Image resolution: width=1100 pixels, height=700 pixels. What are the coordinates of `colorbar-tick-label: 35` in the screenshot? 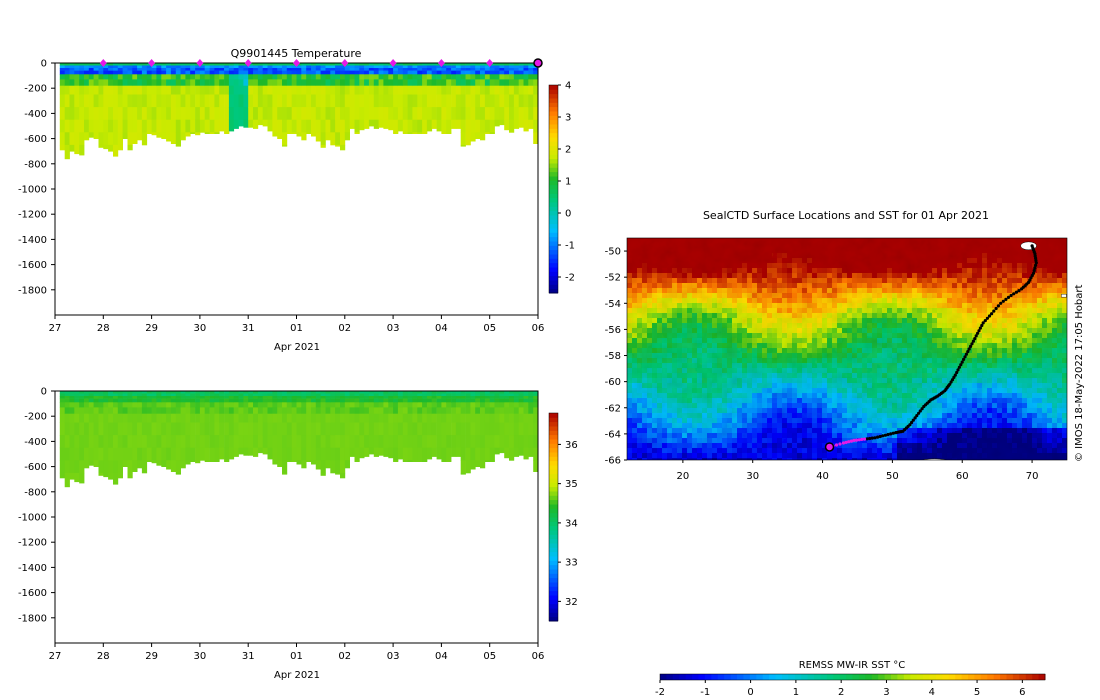 It's located at (571, 484).